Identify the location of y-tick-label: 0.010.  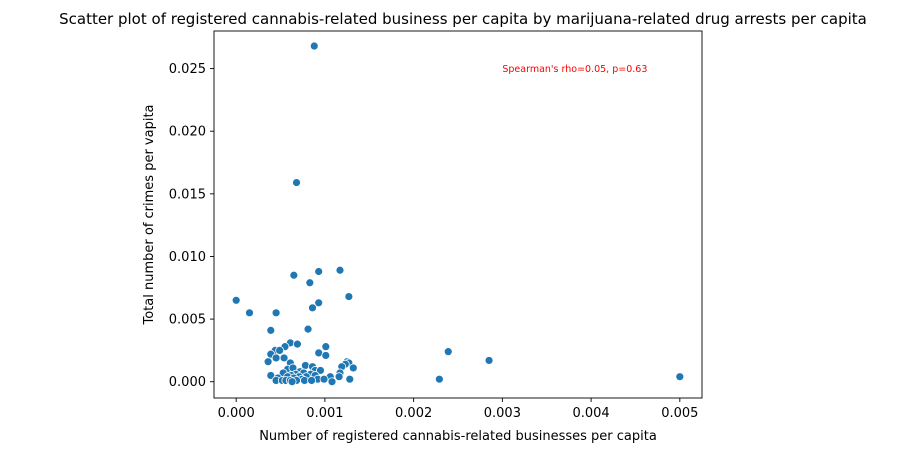
(187, 257).